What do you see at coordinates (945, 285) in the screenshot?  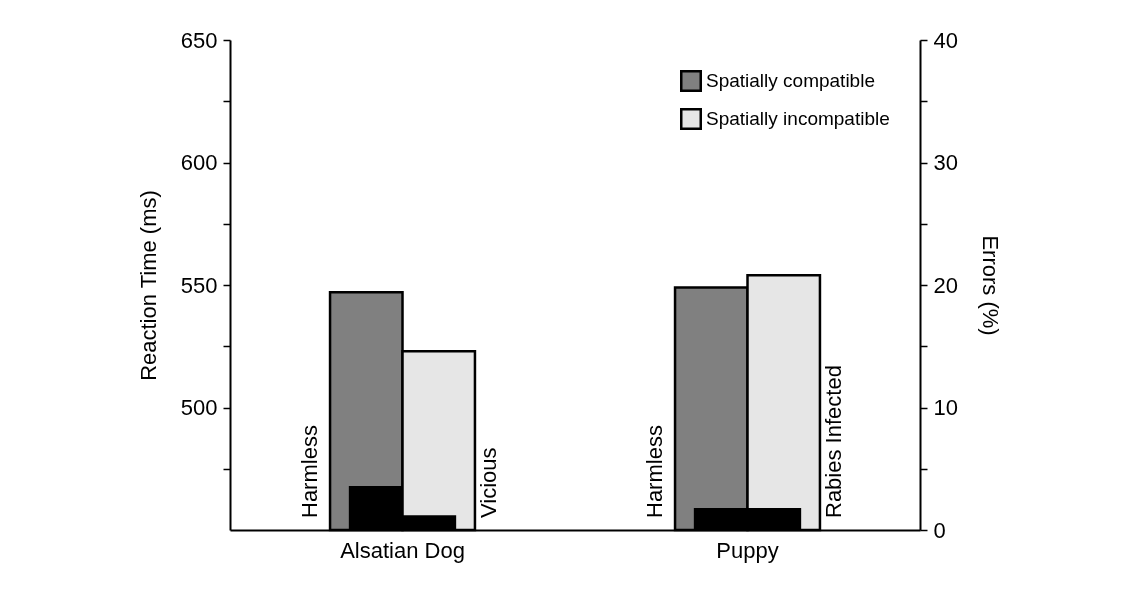 I see `y2-tick-label: 20` at bounding box center [945, 285].